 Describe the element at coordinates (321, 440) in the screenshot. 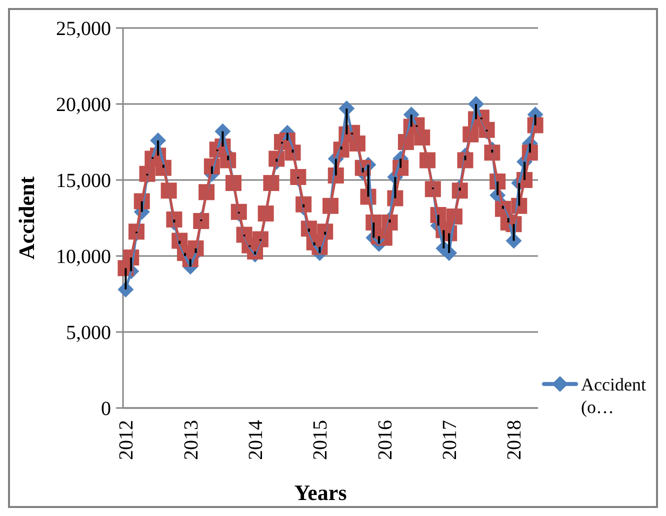

I see `x-tick-label: 2015` at that location.